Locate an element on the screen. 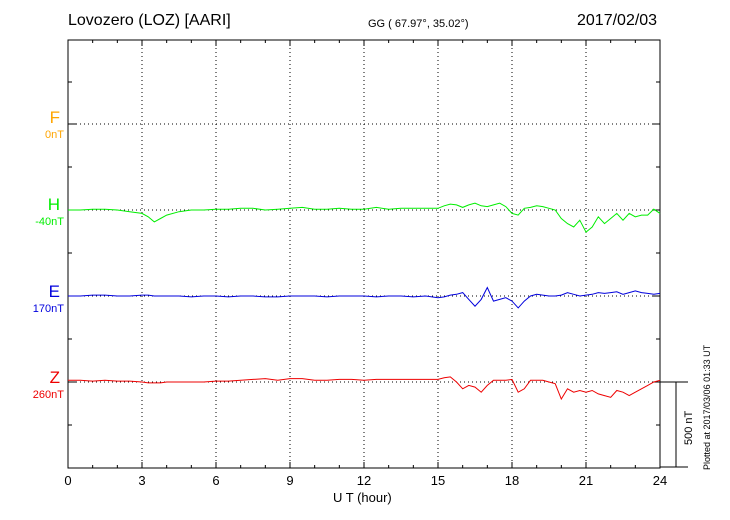  series-line-z is located at coordinates (364, 388).